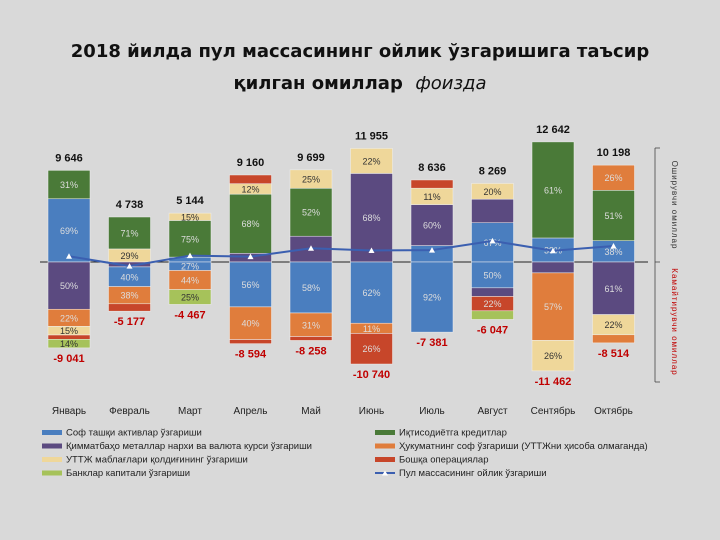 Image resolution: width=720 pixels, height=540 pixels. What do you see at coordinates (129, 322) in the screenshot?
I see `negative-total-1: -5 177` at bounding box center [129, 322].